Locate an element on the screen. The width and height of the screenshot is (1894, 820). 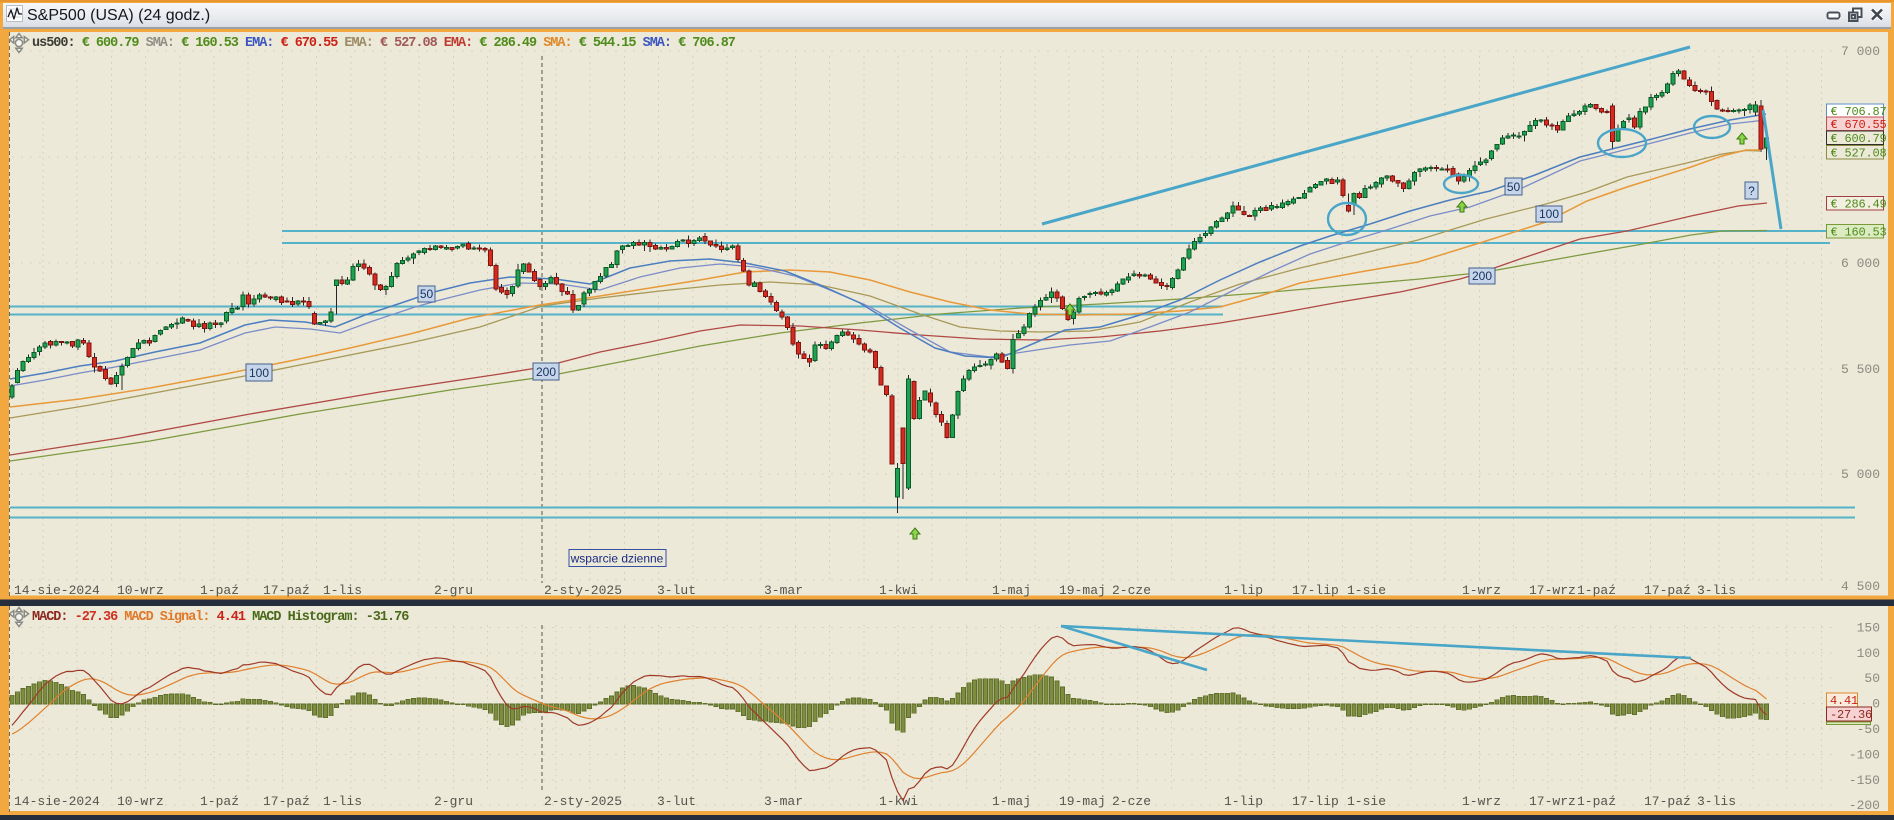
svg-text: -100 is located at coordinates (1864, 754).